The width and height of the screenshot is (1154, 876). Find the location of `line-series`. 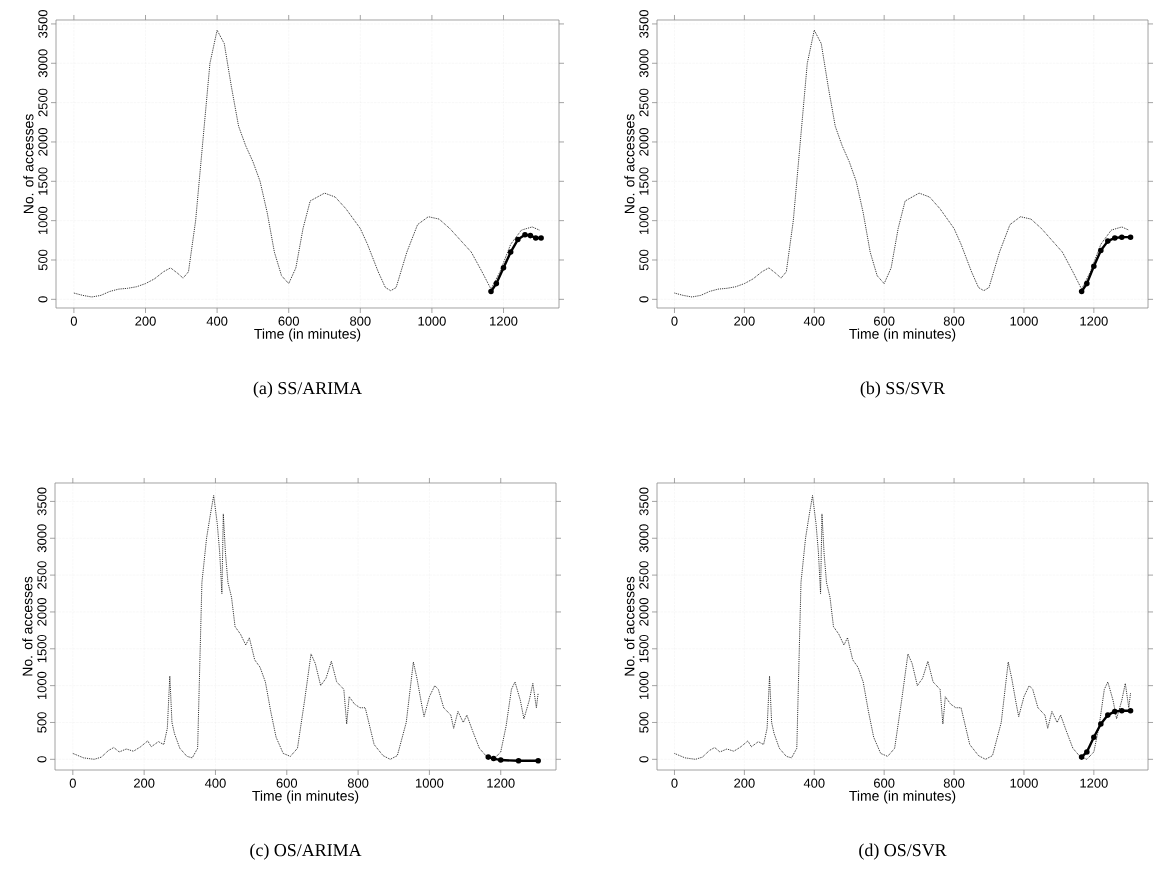

line-series is located at coordinates (306, 163).